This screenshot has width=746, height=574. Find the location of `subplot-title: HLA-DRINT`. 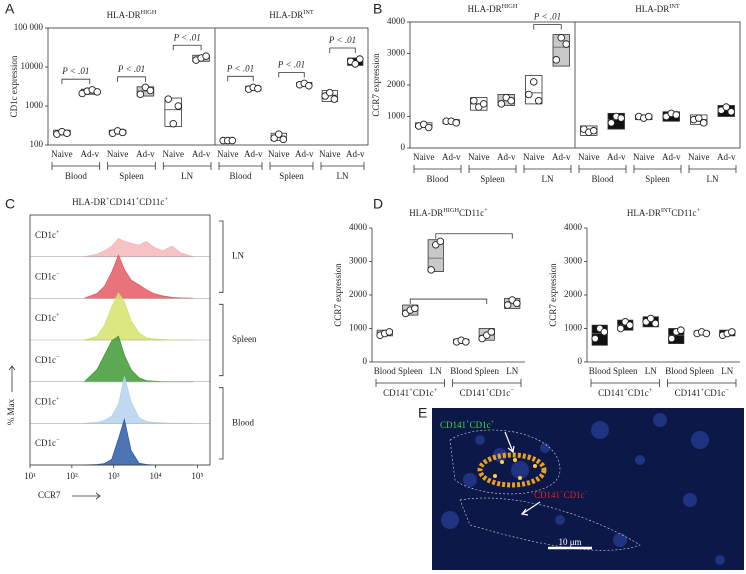

subplot-title: HLA-DRINT is located at coordinates (291, 14).